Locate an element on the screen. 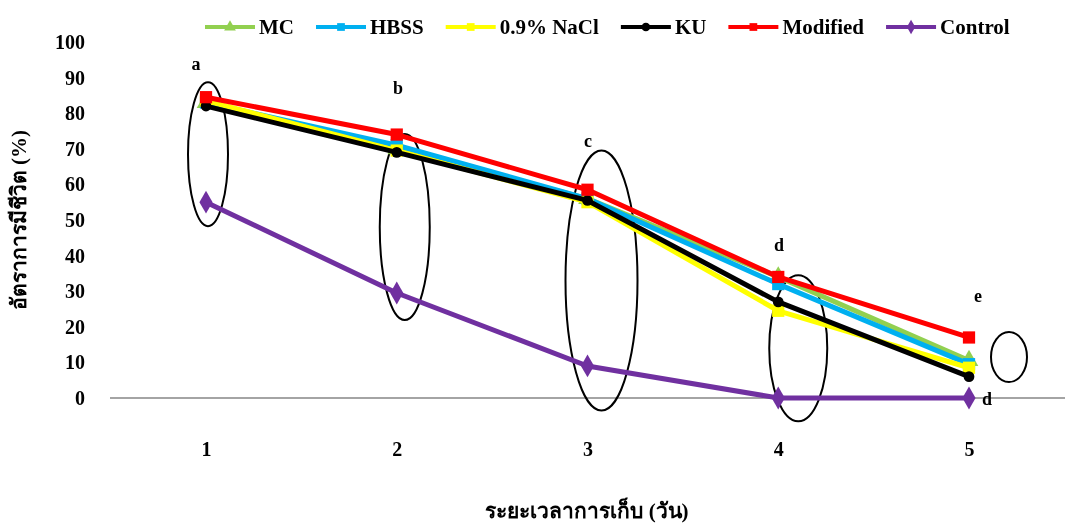  y-tick-label: 90 is located at coordinates (75, 77).